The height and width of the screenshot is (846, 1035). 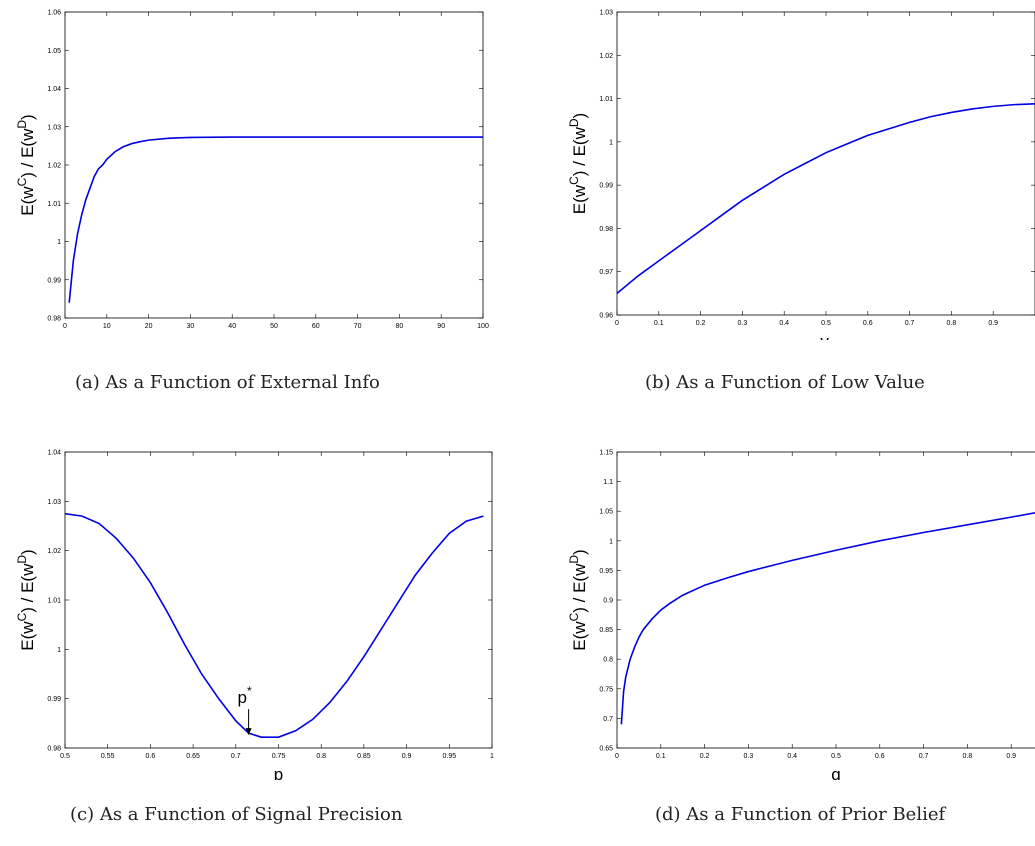 What do you see at coordinates (441, 326) in the screenshot?
I see `x-tick-label: 90` at bounding box center [441, 326].